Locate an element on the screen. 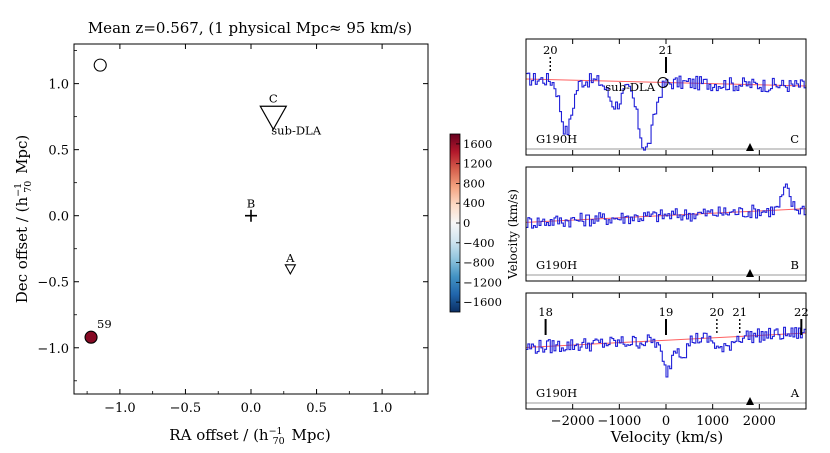 The image size is (830, 453). map-xtick-label: −0.5 is located at coordinates (186, 408).